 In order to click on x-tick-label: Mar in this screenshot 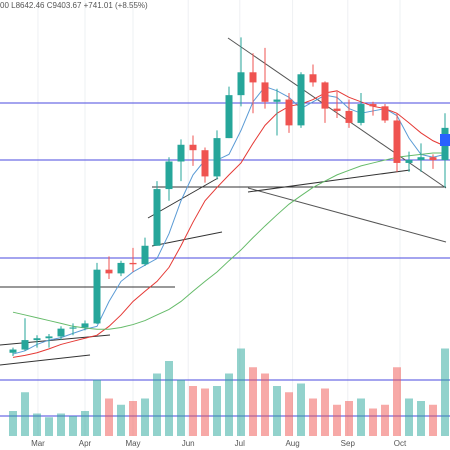, I will do `click(38, 443)`.